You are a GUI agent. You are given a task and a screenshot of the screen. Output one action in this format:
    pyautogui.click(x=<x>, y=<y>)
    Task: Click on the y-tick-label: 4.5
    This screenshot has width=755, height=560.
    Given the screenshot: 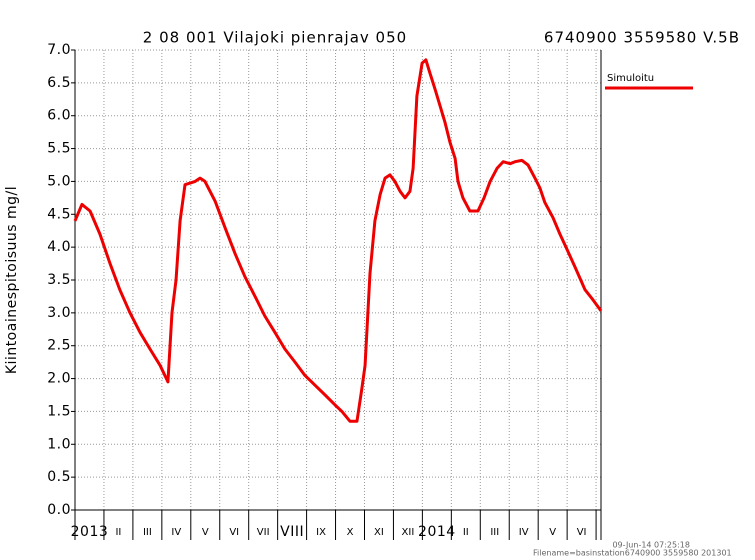 What is the action you would take?
    pyautogui.click(x=59, y=214)
    